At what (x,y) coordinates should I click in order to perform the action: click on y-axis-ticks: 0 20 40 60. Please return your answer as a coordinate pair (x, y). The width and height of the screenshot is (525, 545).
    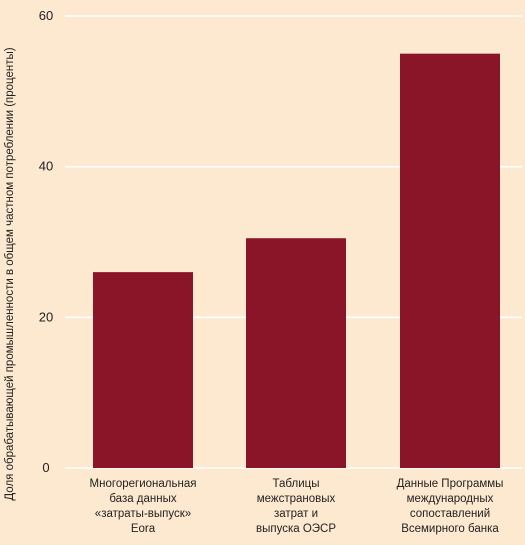
    Looking at the image, I should click on (46, 241).